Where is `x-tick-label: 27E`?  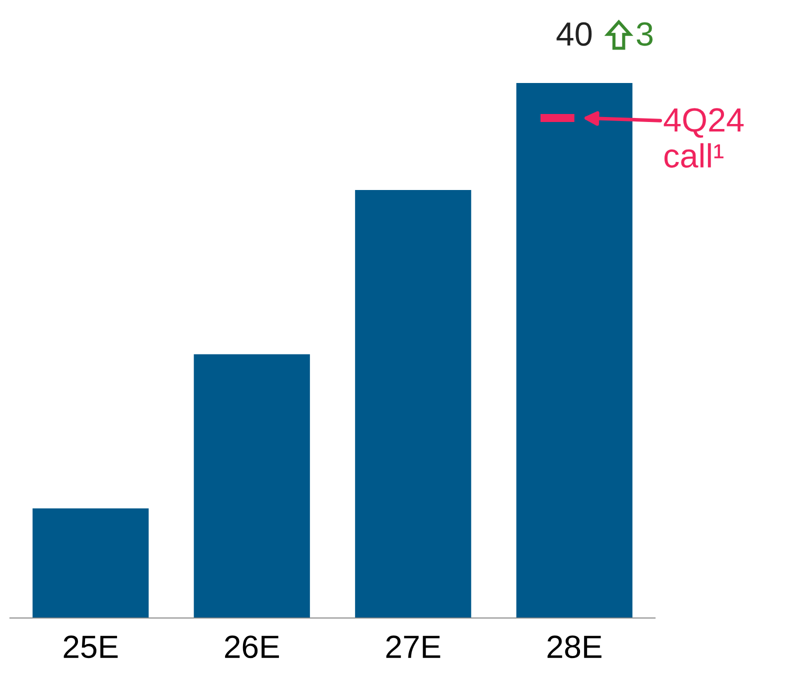 x-tick-label: 27E is located at coordinates (413, 647).